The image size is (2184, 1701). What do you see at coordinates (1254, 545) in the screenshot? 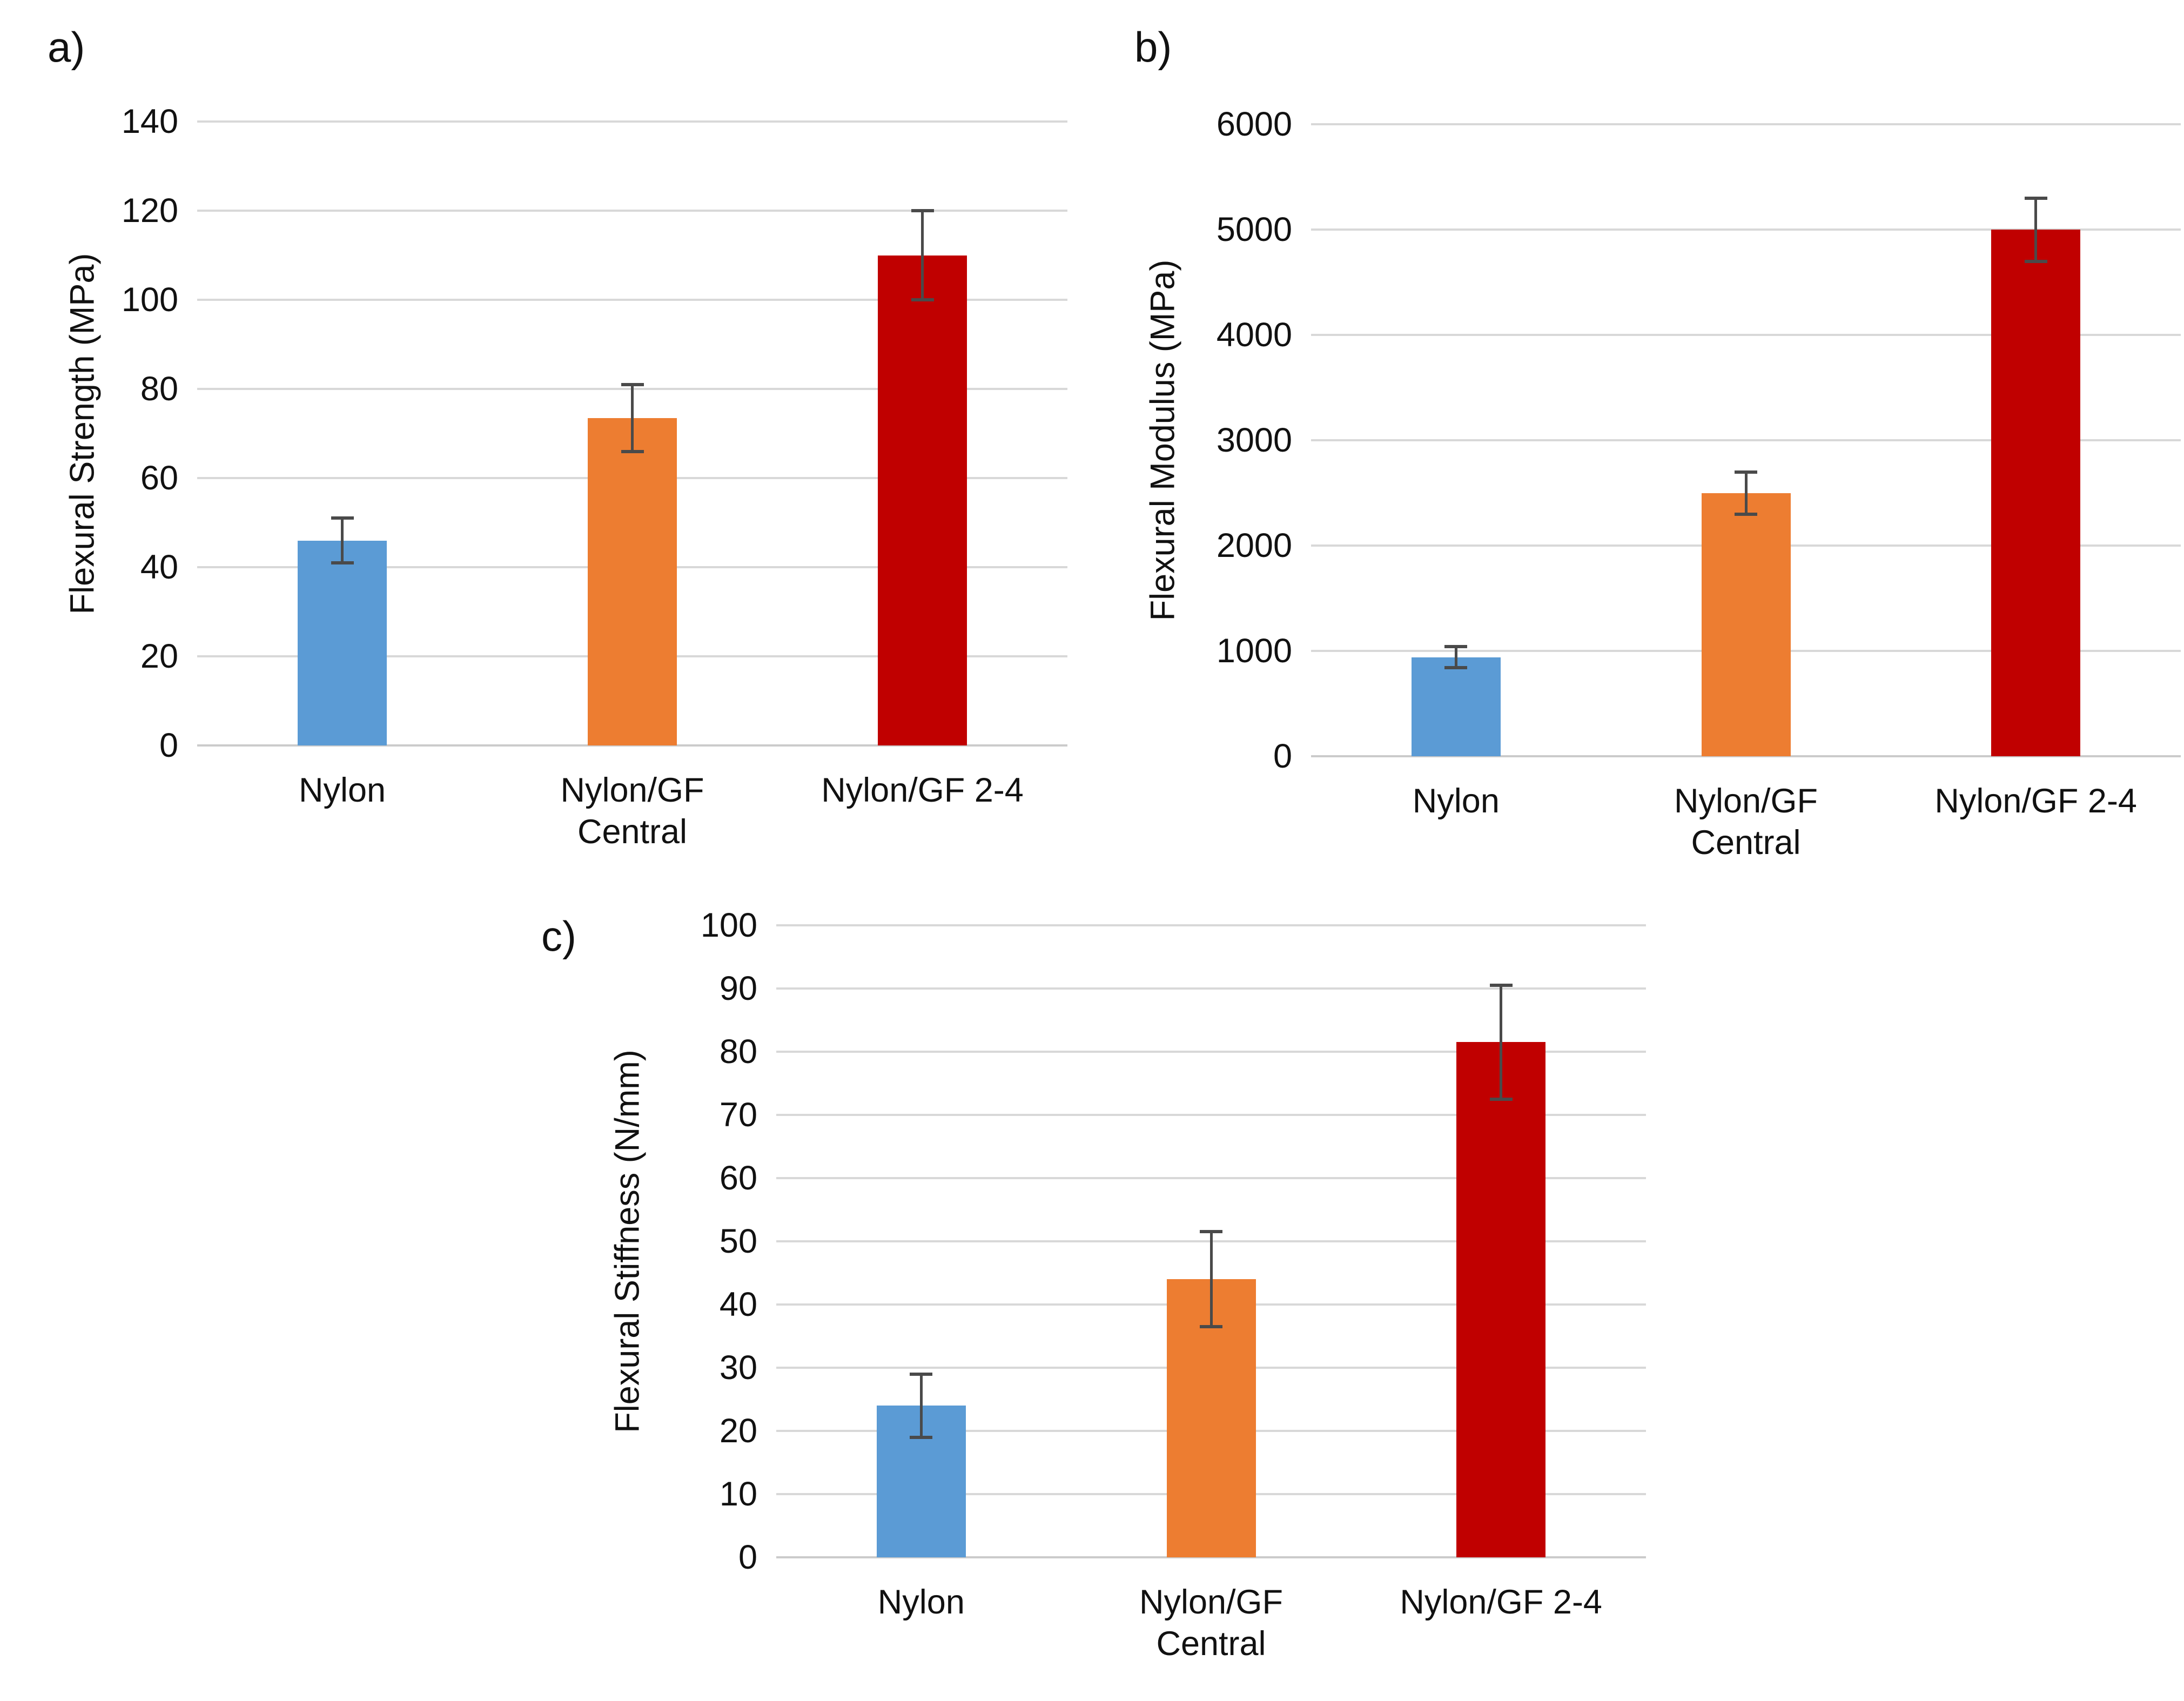
I see `y-tick-label: 2000` at bounding box center [1254, 545].